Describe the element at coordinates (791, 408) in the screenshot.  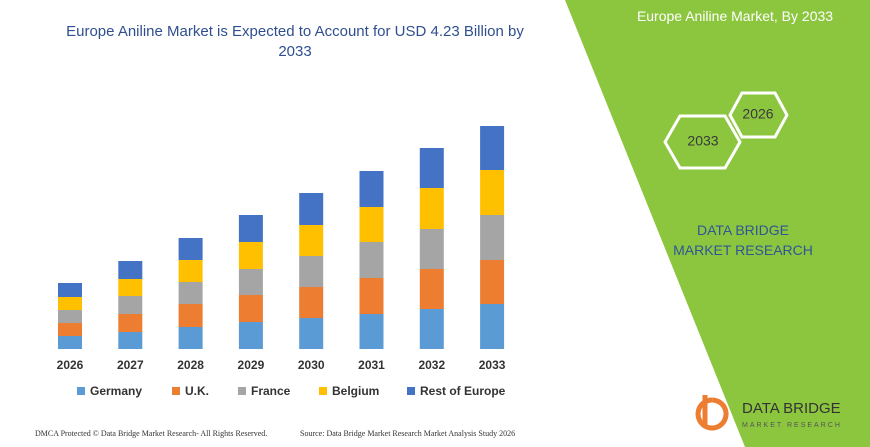
I see `logo-name: DATA BRIDGE` at that location.